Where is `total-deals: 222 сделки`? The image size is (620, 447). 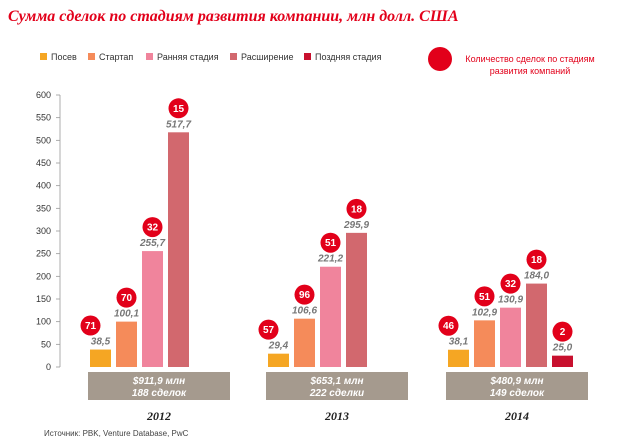
total-deals: 222 сделки is located at coordinates (336, 393).